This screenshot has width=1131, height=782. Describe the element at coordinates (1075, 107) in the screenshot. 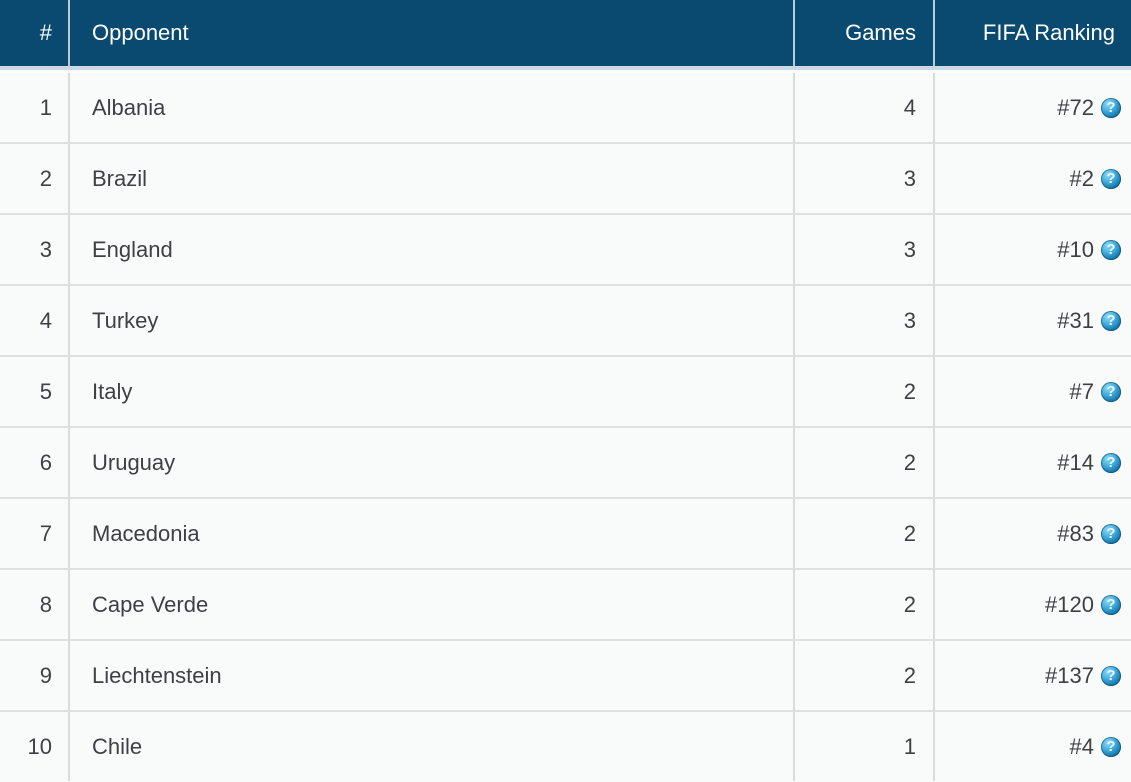

I see `fifa-ranking-value: #72` at that location.